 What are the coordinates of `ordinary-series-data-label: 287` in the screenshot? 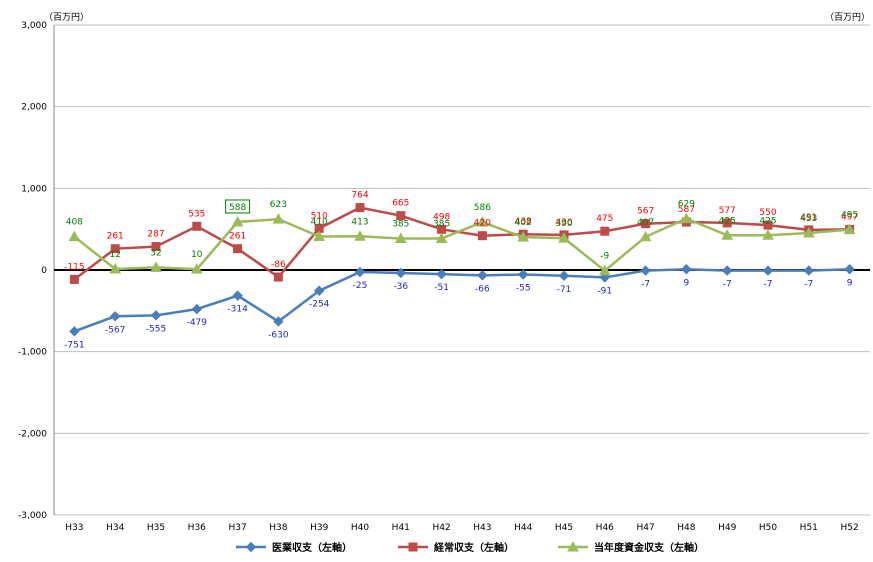 It's located at (155, 235).